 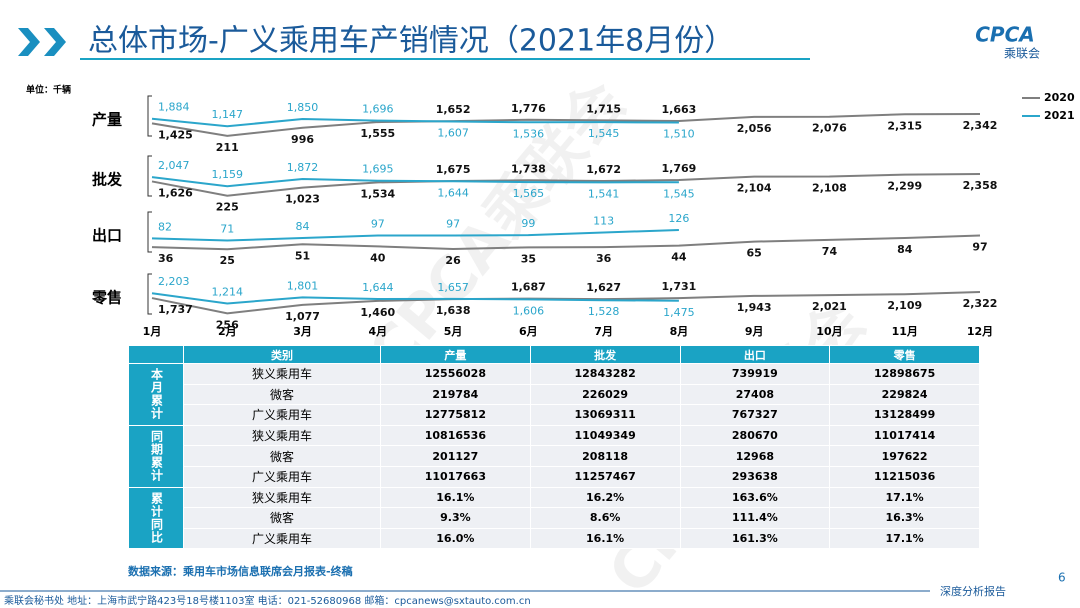 What do you see at coordinates (227, 331) in the screenshot?
I see `x-tick-label: 2月` at bounding box center [227, 331].